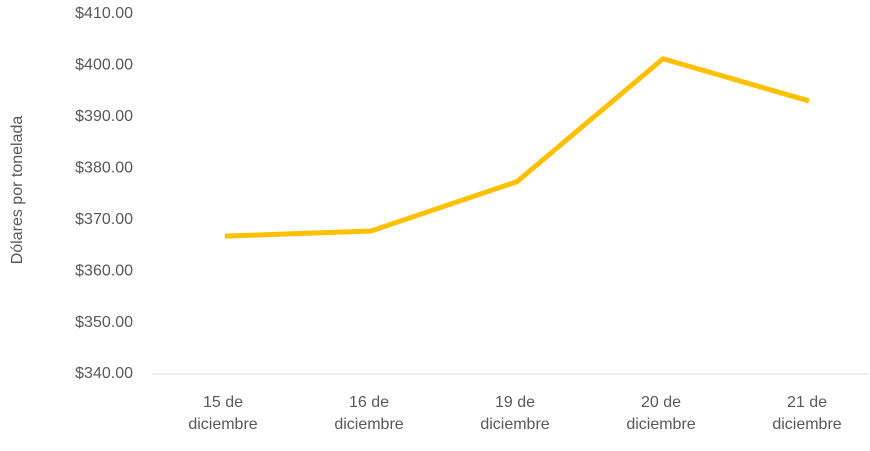  What do you see at coordinates (17, 190) in the screenshot?
I see `y-axis-label: Dólares por tonelada` at bounding box center [17, 190].